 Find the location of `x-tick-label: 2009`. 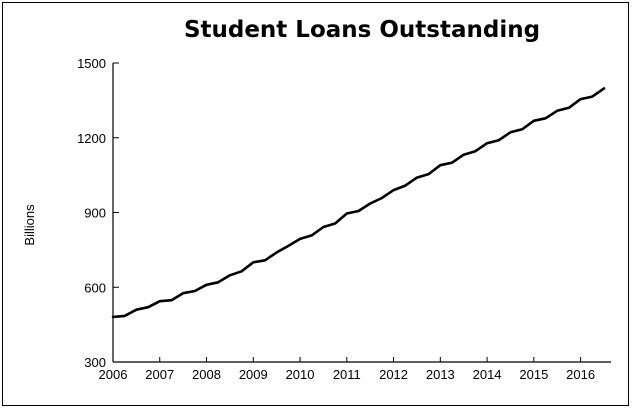

x-tick-label: 2009 is located at coordinates (253, 374).